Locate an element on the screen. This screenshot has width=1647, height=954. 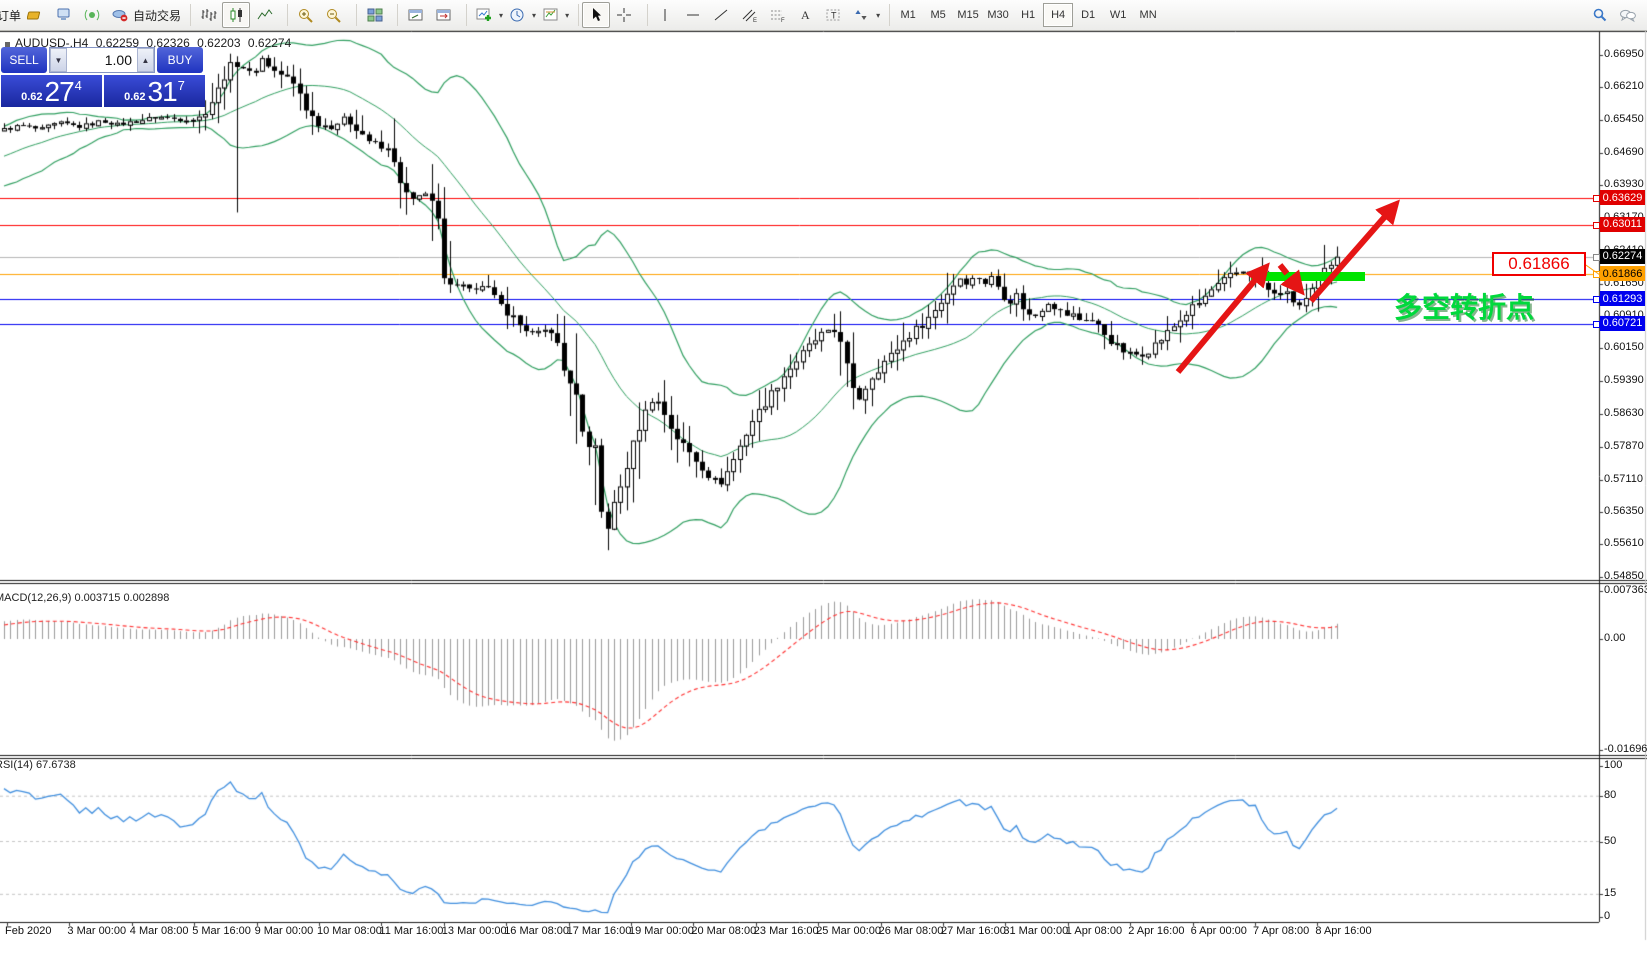
fibonacci-icon: F is located at coordinates (777, 15).